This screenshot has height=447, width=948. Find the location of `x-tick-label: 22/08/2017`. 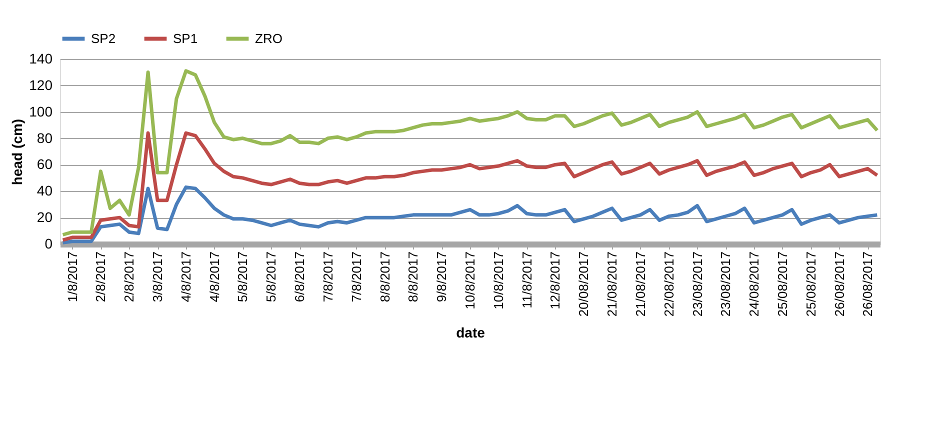

x-tick-label: 22/08/2017 is located at coordinates (668, 284).